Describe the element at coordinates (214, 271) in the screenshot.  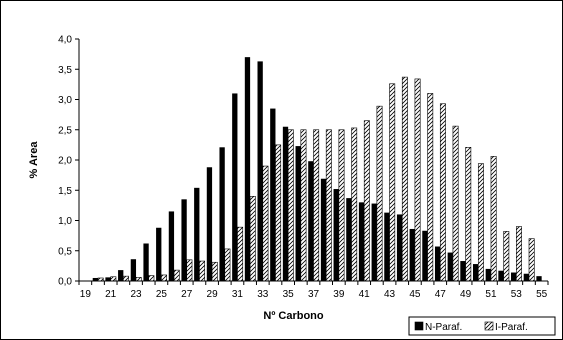
I see `bar-i-paraf-c29` at that location.